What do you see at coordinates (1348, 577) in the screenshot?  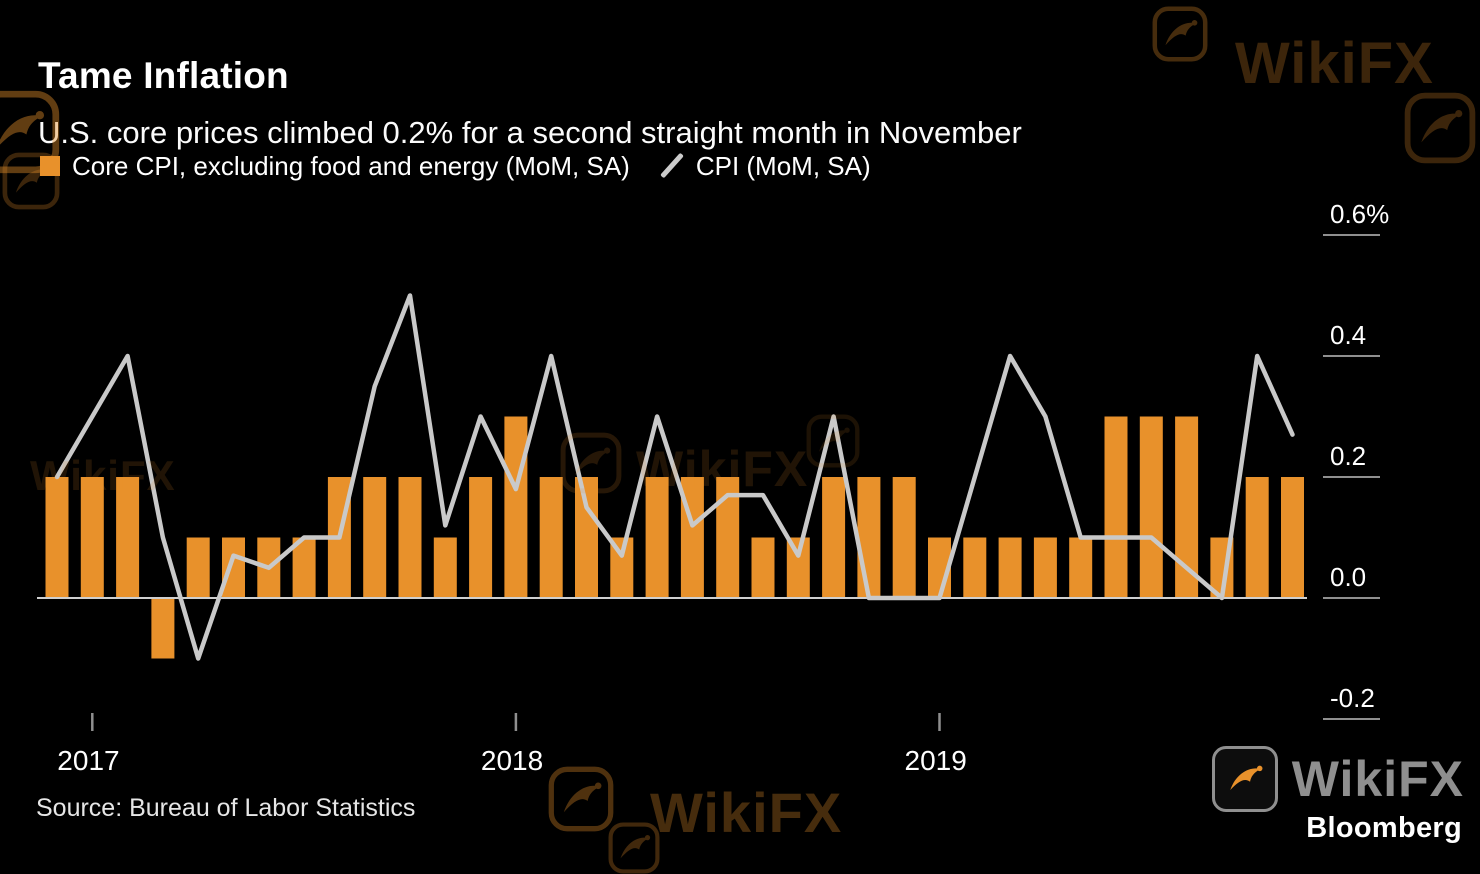 I see `y-axis-label: 0.0` at bounding box center [1348, 577].